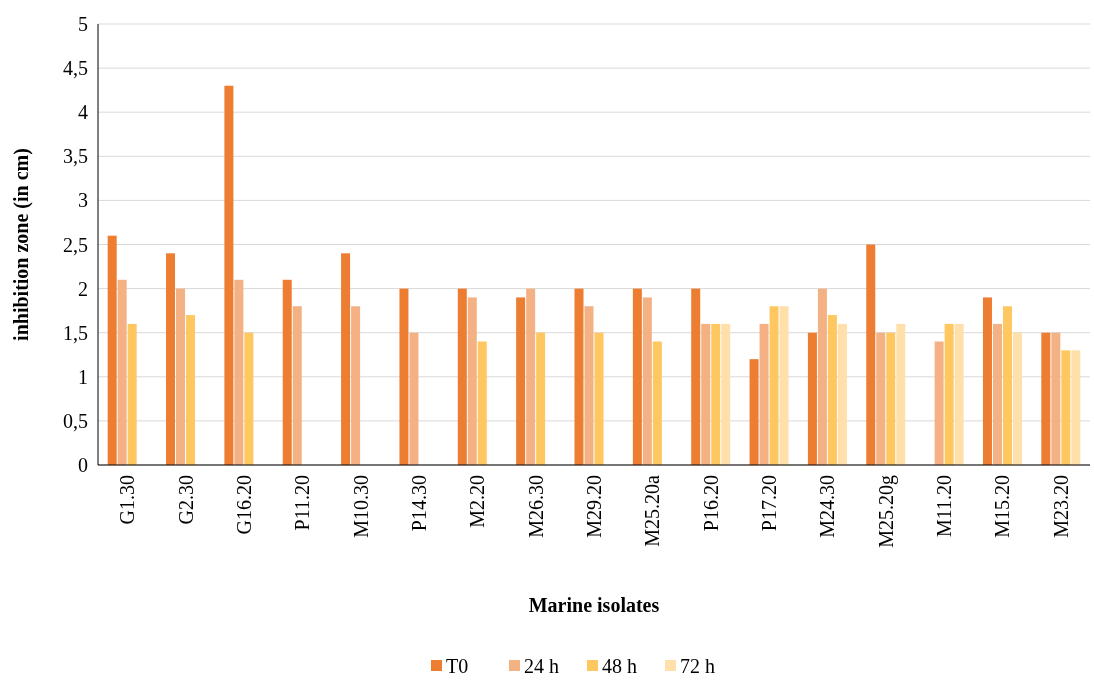 This screenshot has height=684, width=1094. Describe the element at coordinates (243, 505) in the screenshot. I see `x-tick-label: G16.20` at that location.